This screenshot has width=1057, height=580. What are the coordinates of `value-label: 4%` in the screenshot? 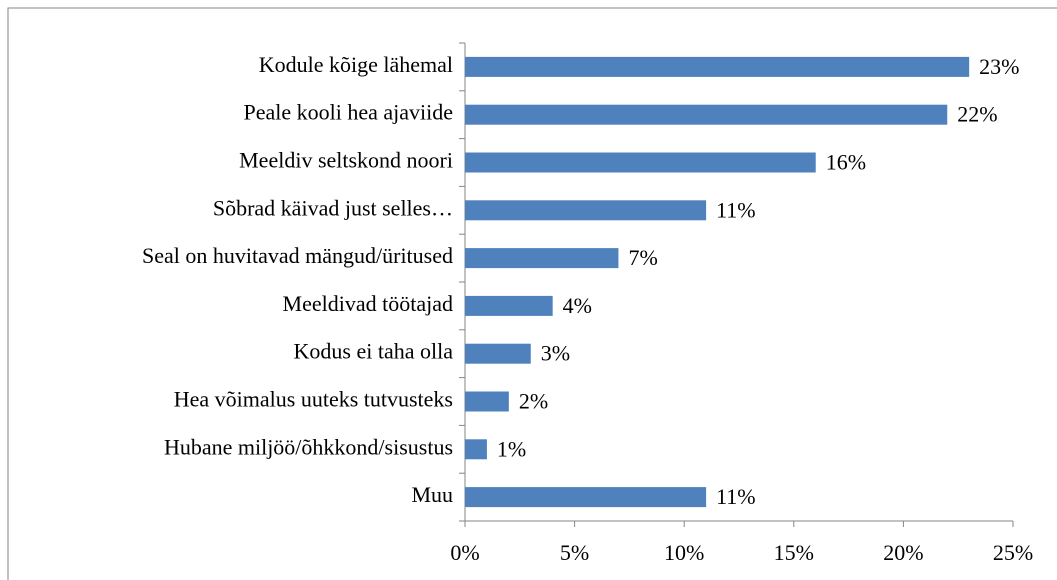 It's located at (577, 305).